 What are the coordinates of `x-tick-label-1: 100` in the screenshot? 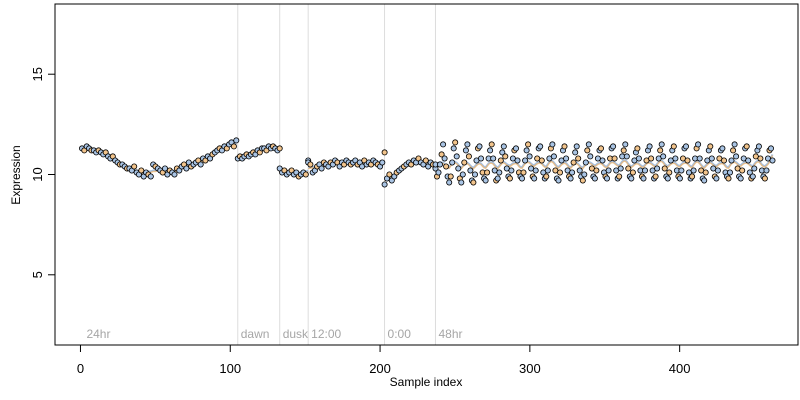 It's located at (230, 368).